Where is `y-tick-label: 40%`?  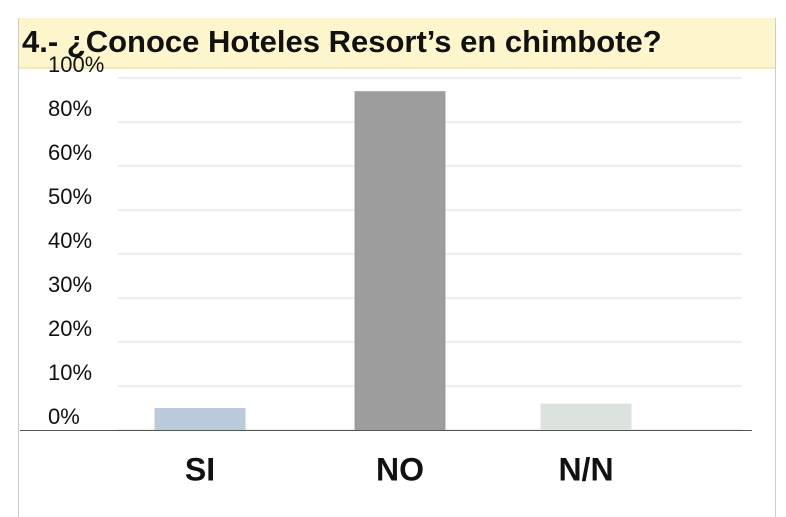 y-tick-label: 40% is located at coordinates (70, 240).